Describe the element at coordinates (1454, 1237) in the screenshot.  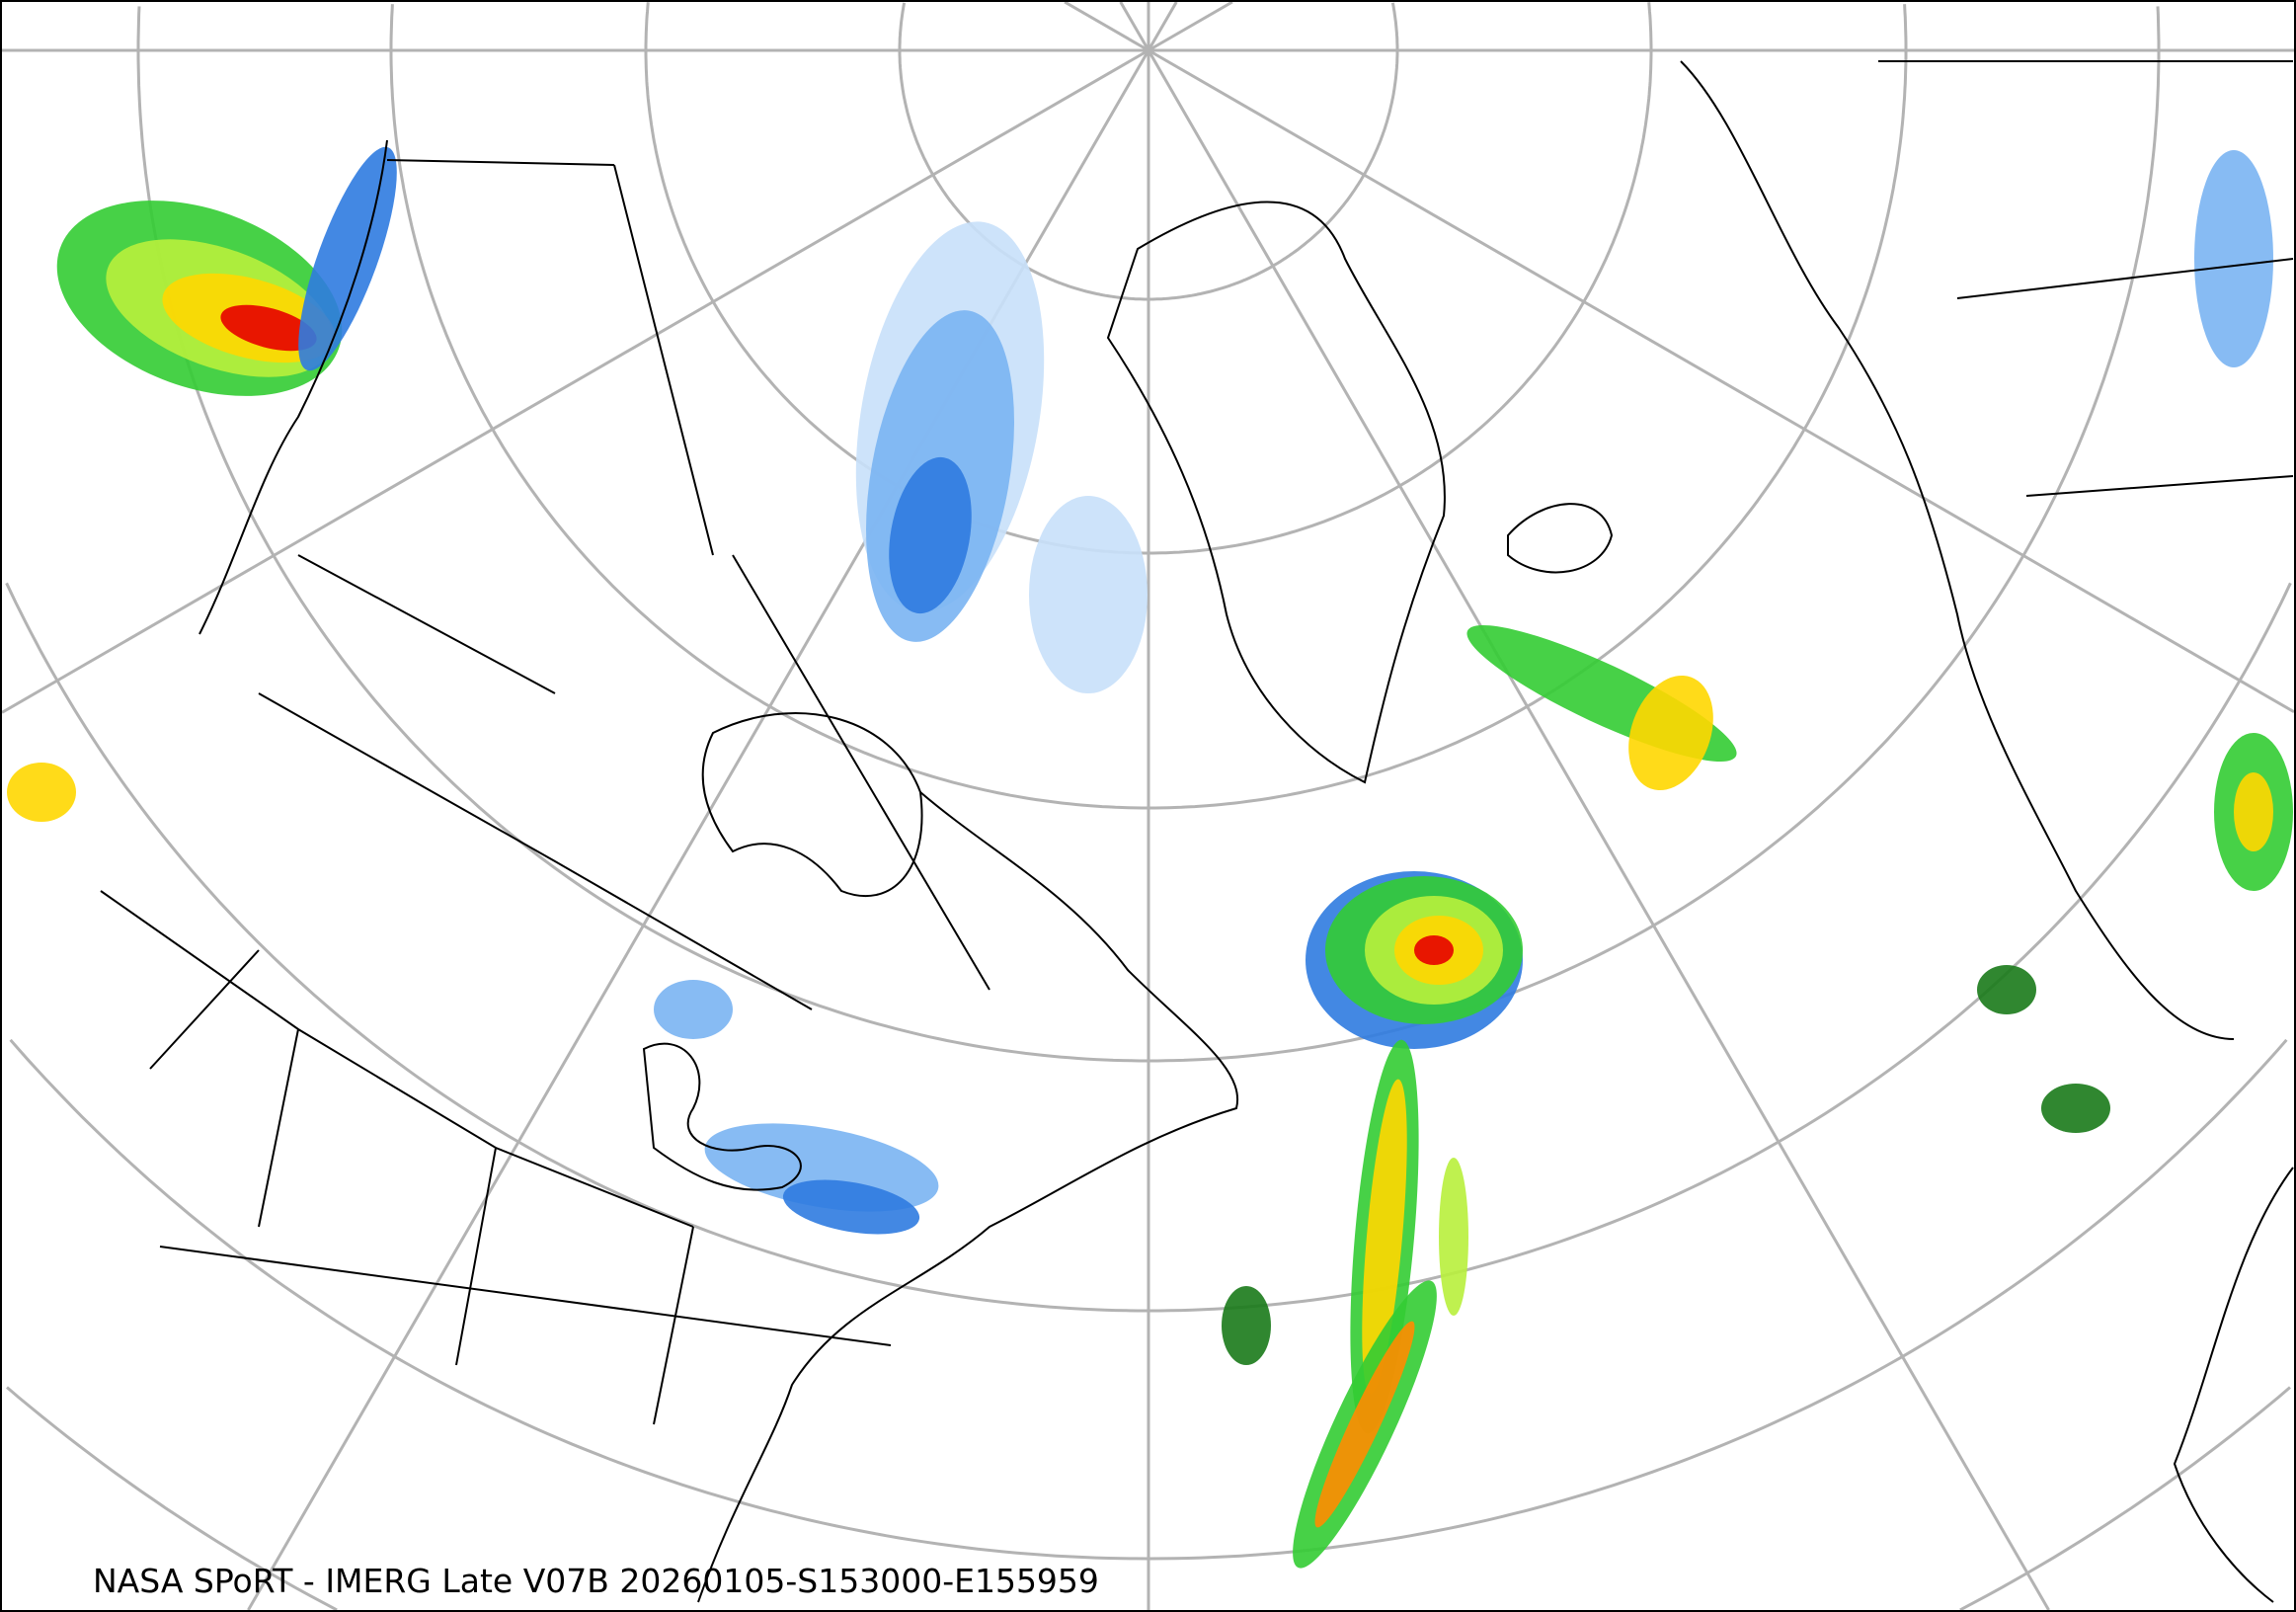
I see `precip-rain-moderate` at that location.